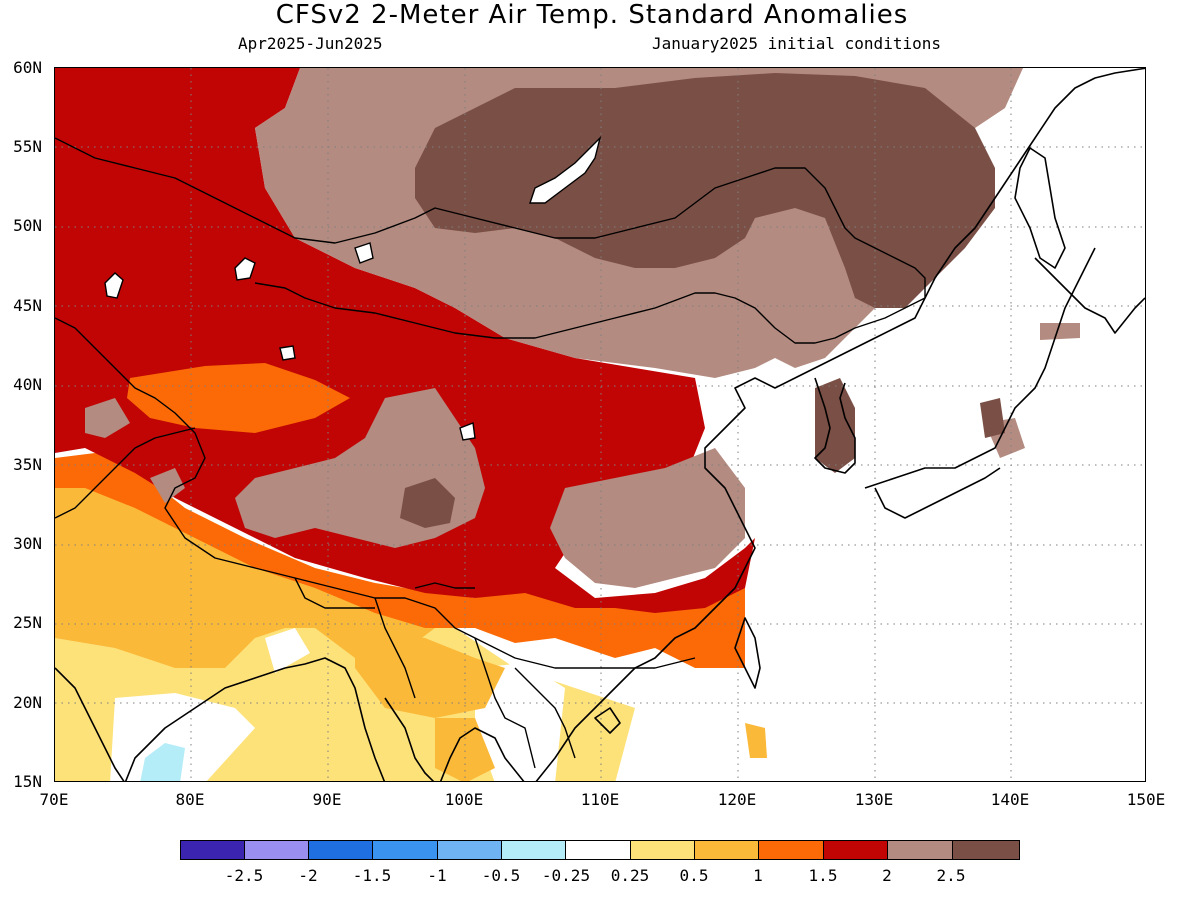 This screenshot has width=1200, height=900. I want to click on colorbar-label: 0.5, so click(694, 875).